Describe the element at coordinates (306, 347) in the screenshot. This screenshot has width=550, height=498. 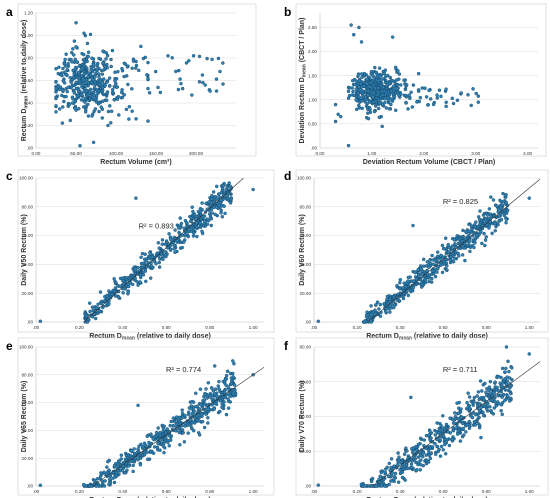
I see `y-tick-label: 80.00` at that location.